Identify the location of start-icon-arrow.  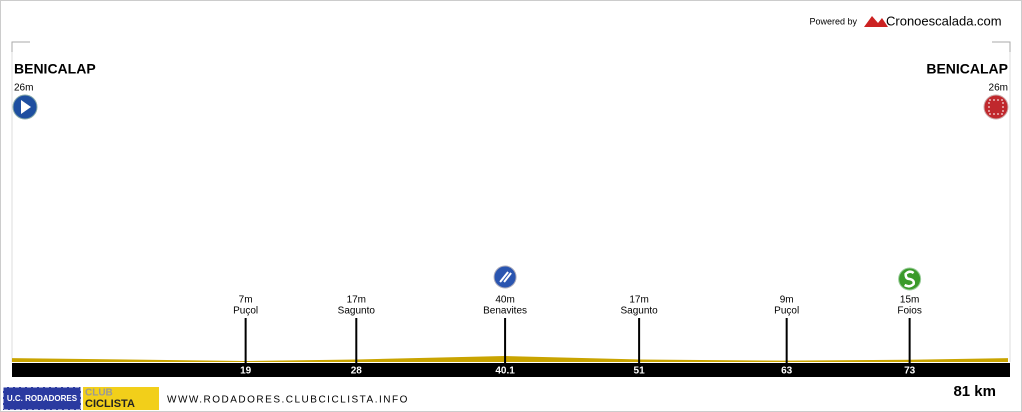
(26, 107).